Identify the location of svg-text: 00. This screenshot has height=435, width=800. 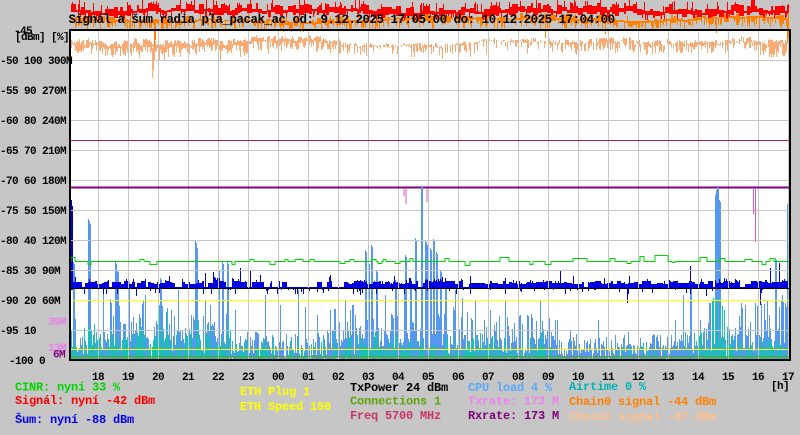
(278, 378).